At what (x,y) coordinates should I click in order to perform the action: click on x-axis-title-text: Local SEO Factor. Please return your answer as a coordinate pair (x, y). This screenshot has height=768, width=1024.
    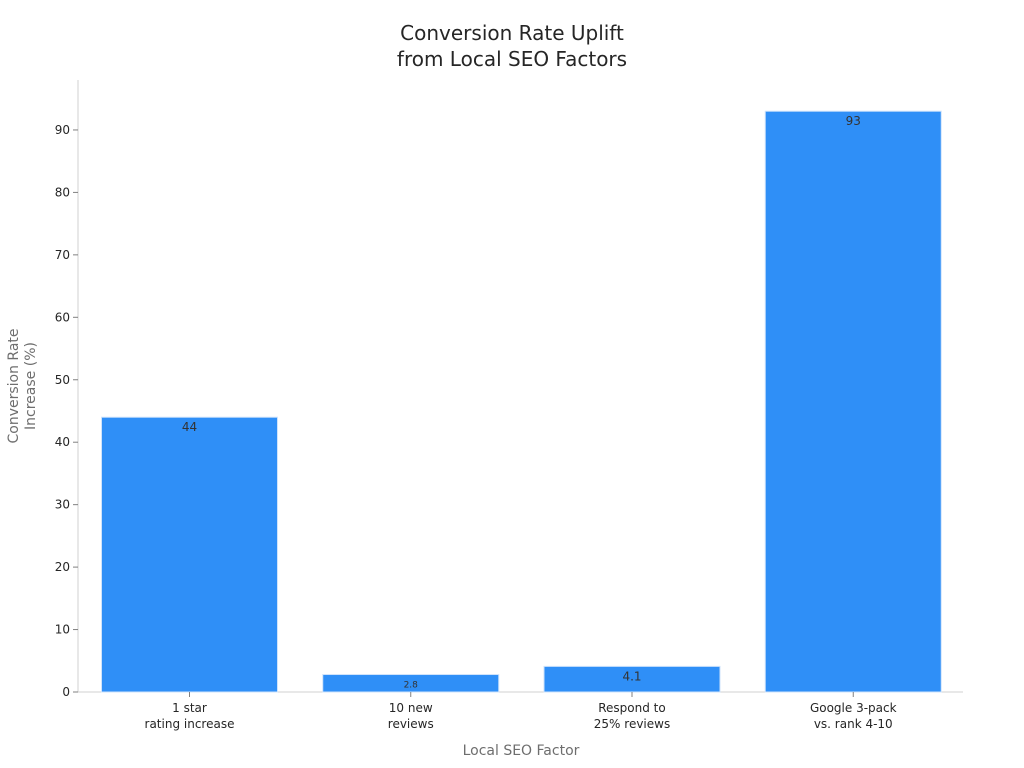
    Looking at the image, I should click on (521, 751).